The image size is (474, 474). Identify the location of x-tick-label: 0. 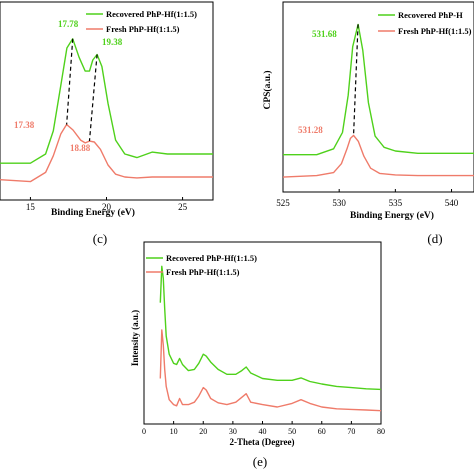
(144, 431).